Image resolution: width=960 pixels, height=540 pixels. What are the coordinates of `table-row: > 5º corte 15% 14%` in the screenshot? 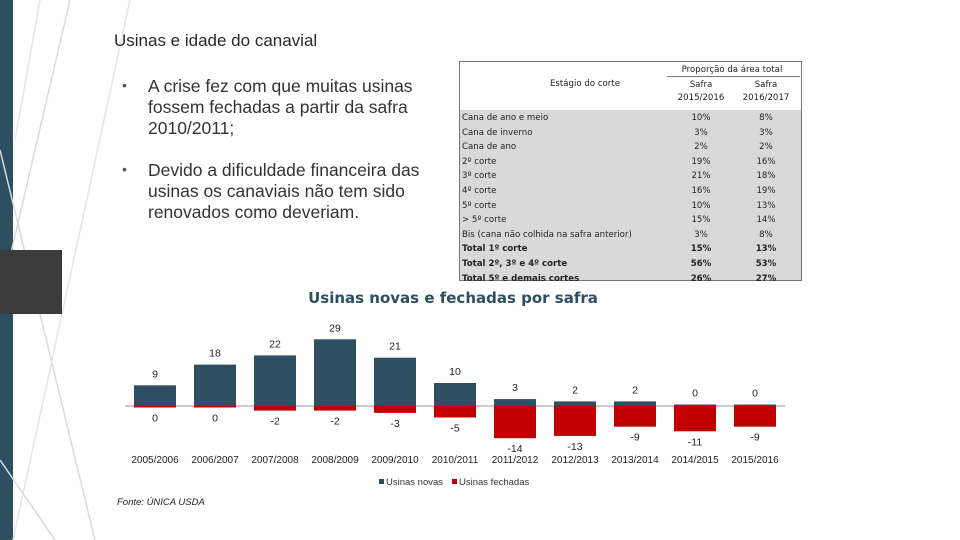 It's located at (630, 220).